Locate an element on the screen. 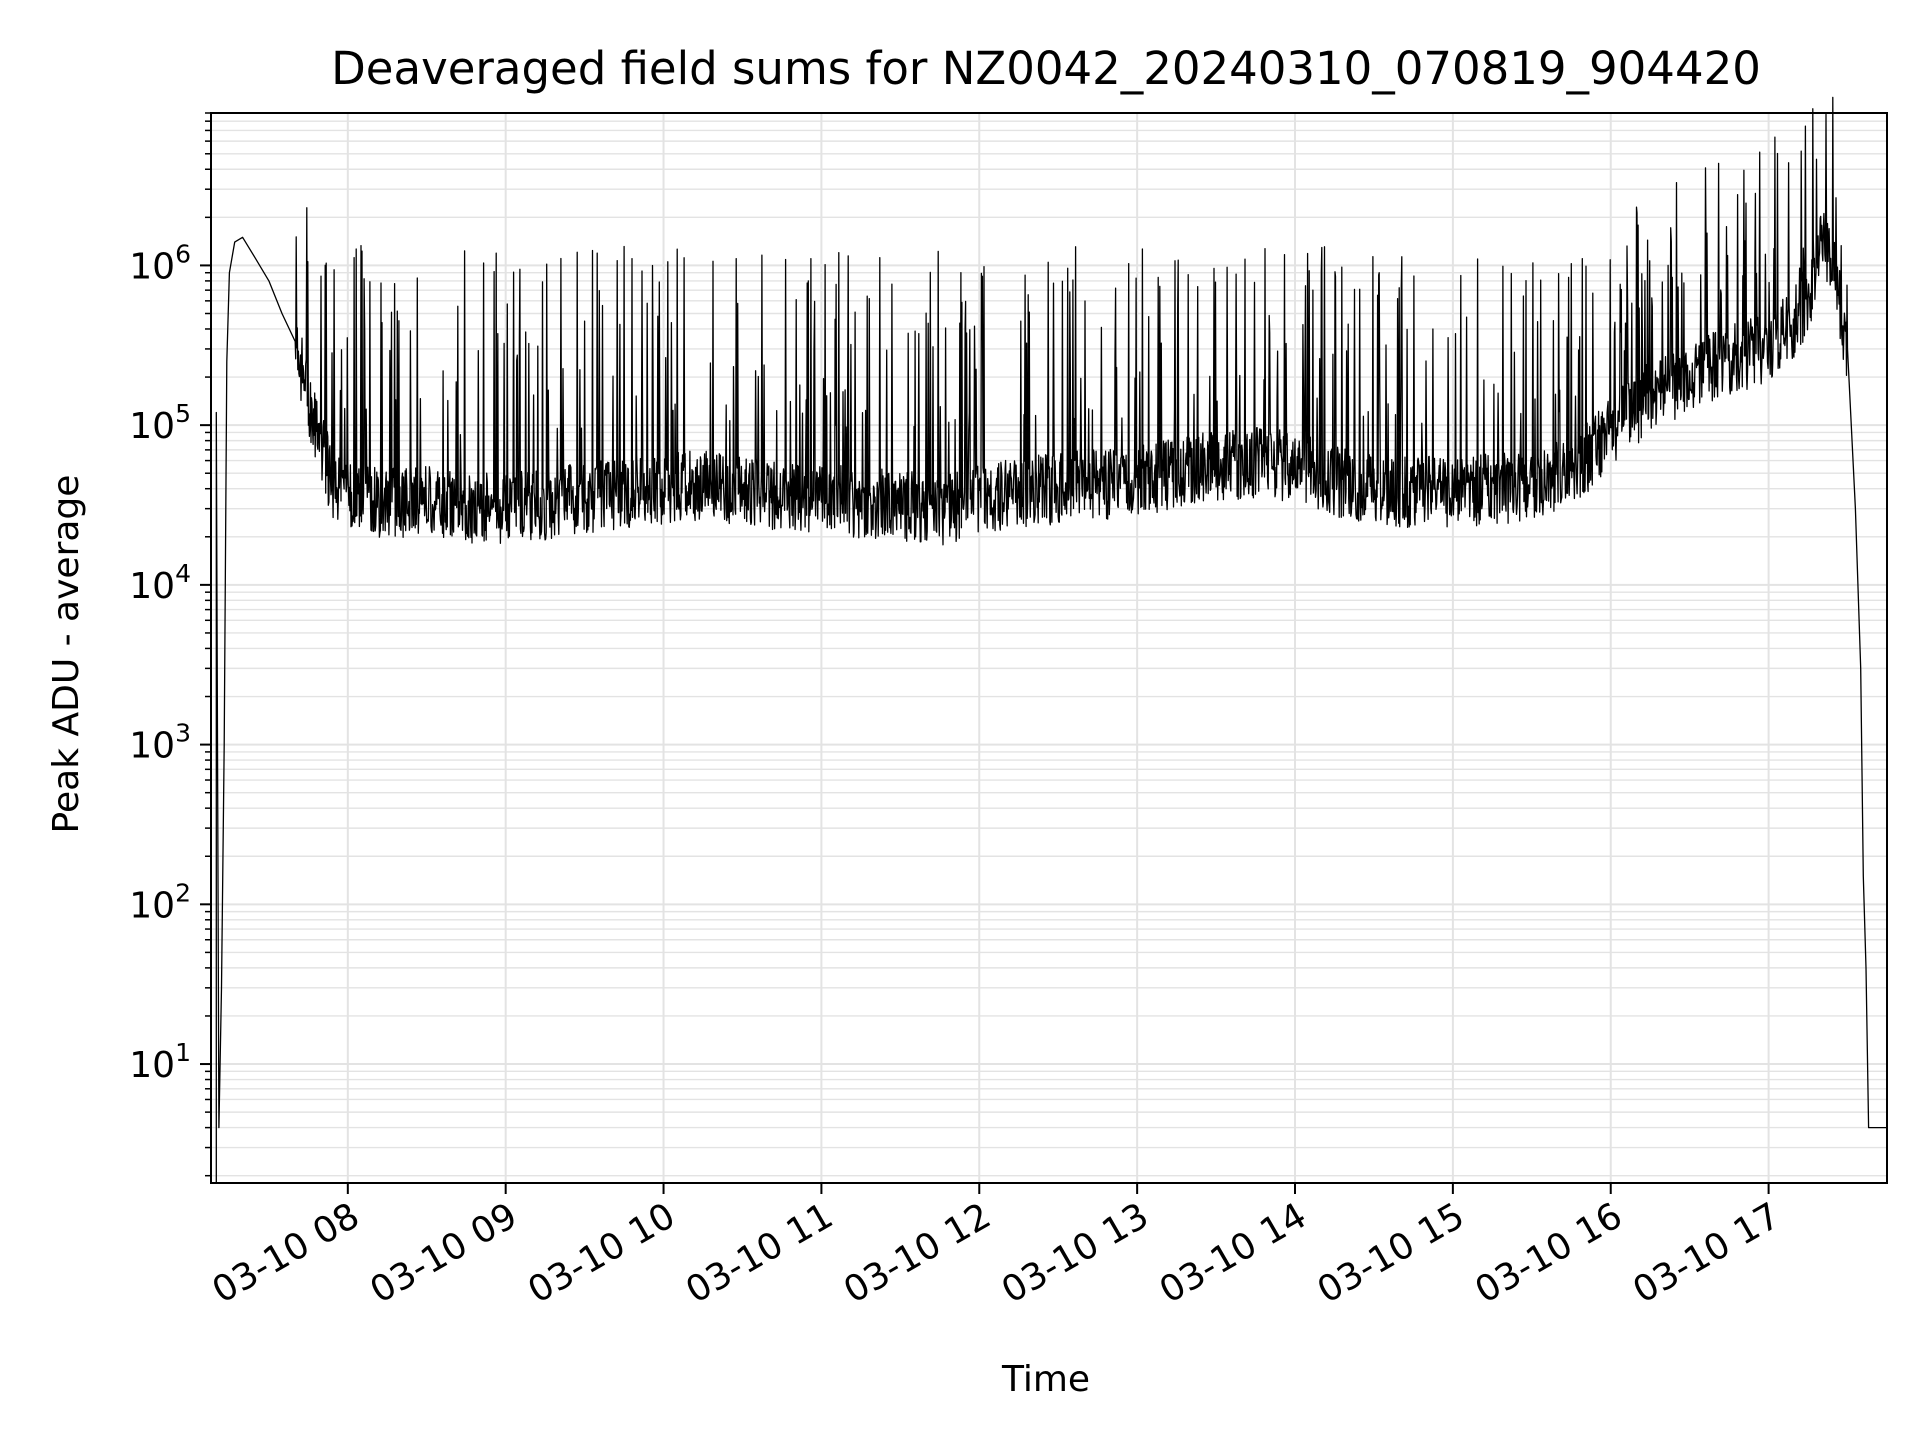 The width and height of the screenshot is (1920, 1440). x-tick-label: 03-10 13 is located at coordinates (1075, 1253).